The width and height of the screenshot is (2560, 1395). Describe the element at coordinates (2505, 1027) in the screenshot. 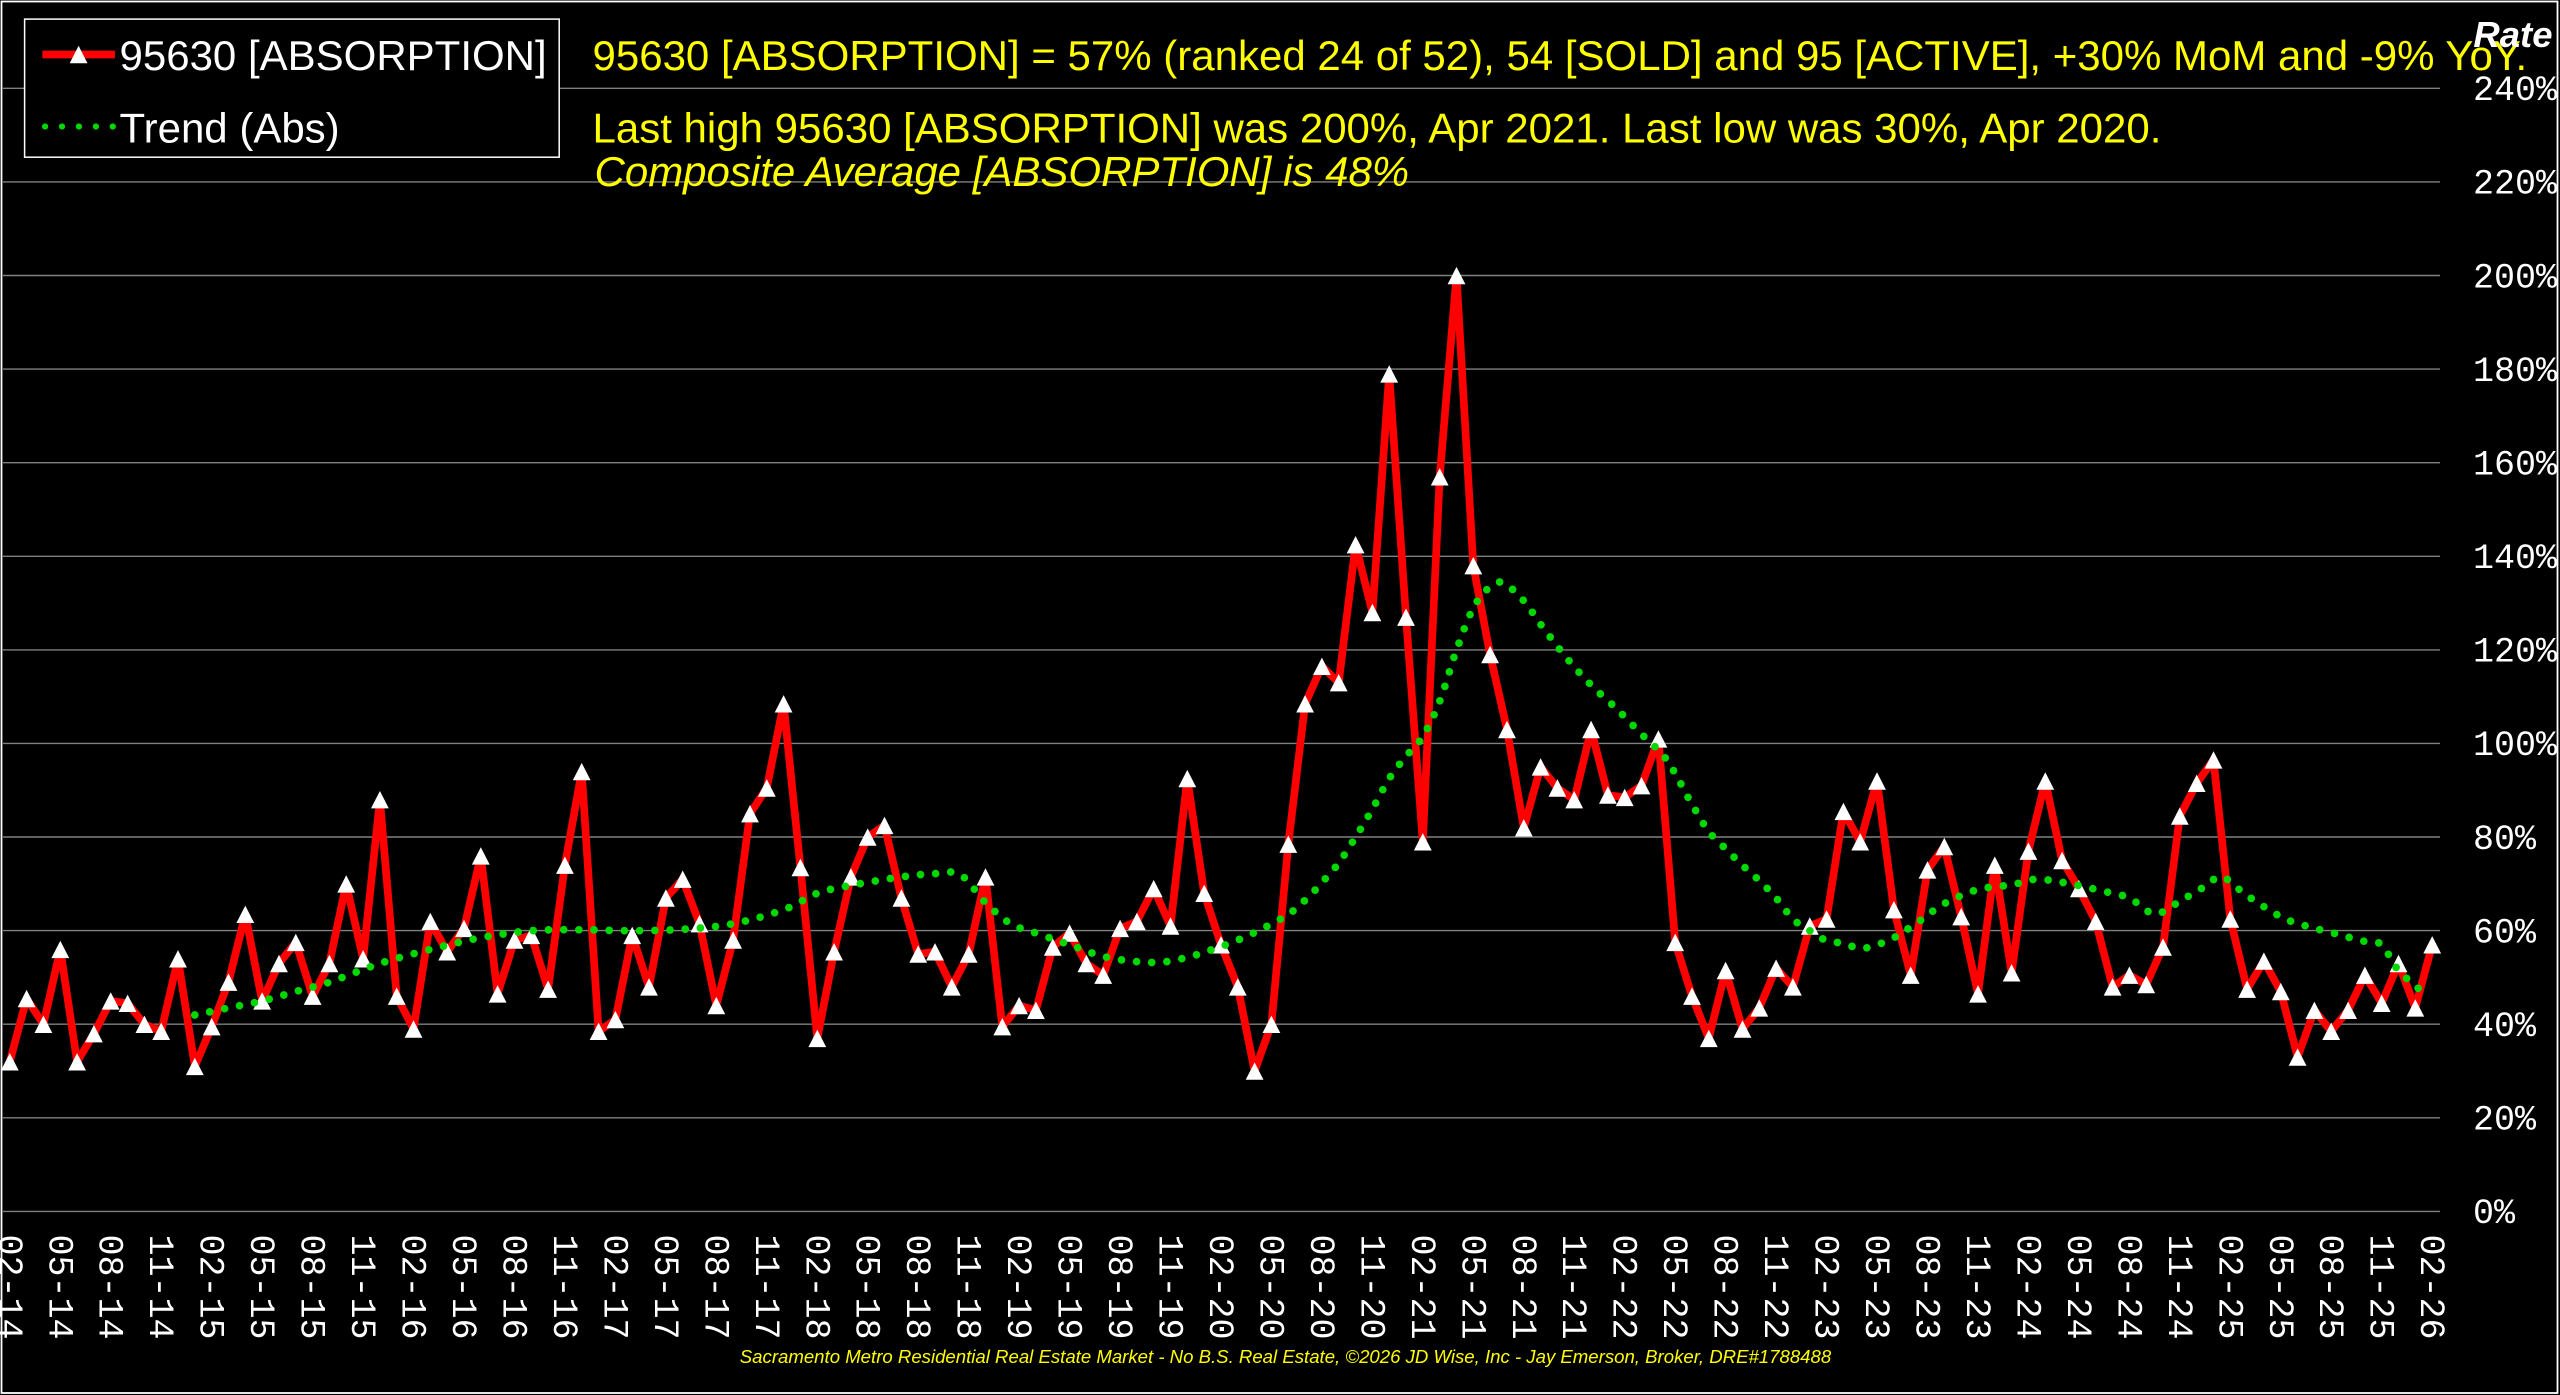

I see `svg-text: 40%` at that location.